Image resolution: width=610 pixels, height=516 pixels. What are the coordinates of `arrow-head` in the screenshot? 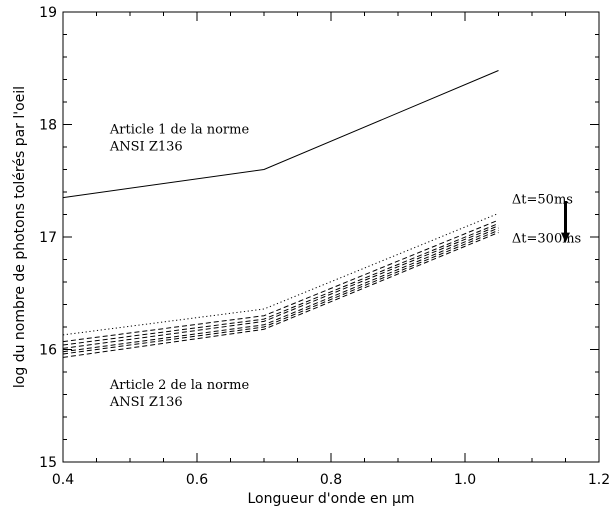 It's located at (565, 237).